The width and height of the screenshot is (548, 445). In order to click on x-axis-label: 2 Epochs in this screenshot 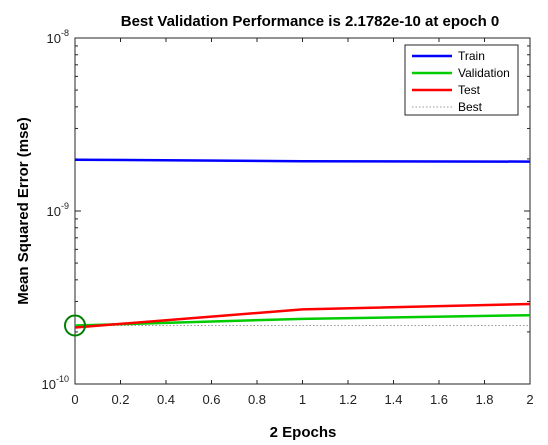, I will do `click(303, 432)`.